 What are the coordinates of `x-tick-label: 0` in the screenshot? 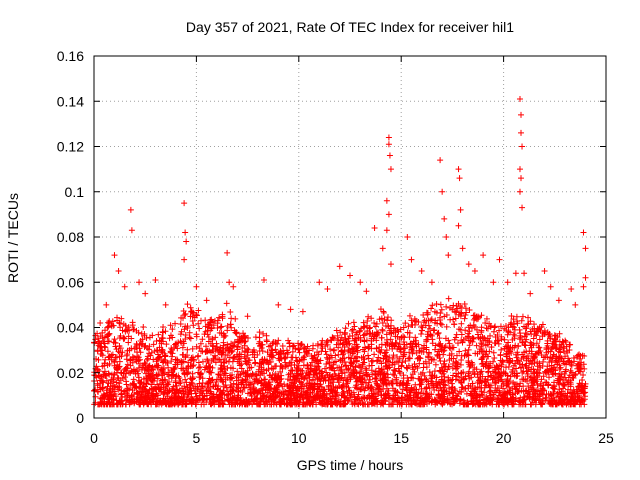 It's located at (94, 438).